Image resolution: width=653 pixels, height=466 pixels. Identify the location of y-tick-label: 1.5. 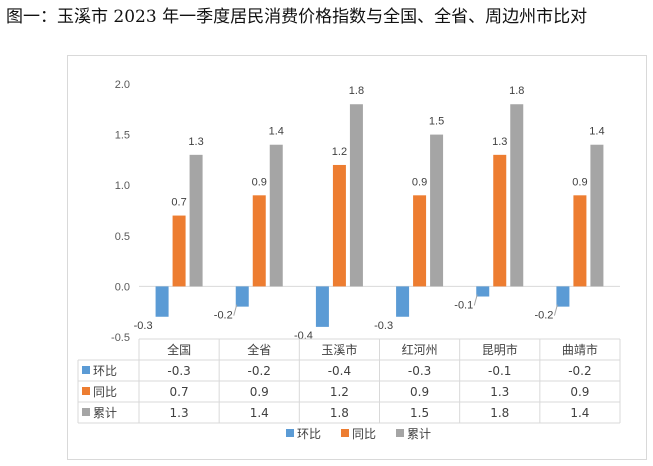
(122, 136).